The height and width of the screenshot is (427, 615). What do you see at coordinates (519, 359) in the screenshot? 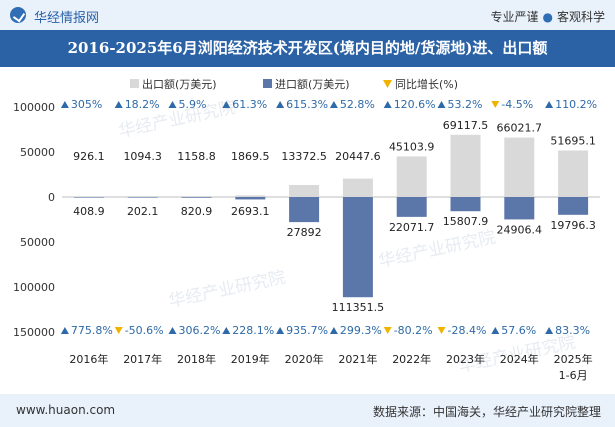
I see `x-tick-label: 2024年` at bounding box center [519, 359].